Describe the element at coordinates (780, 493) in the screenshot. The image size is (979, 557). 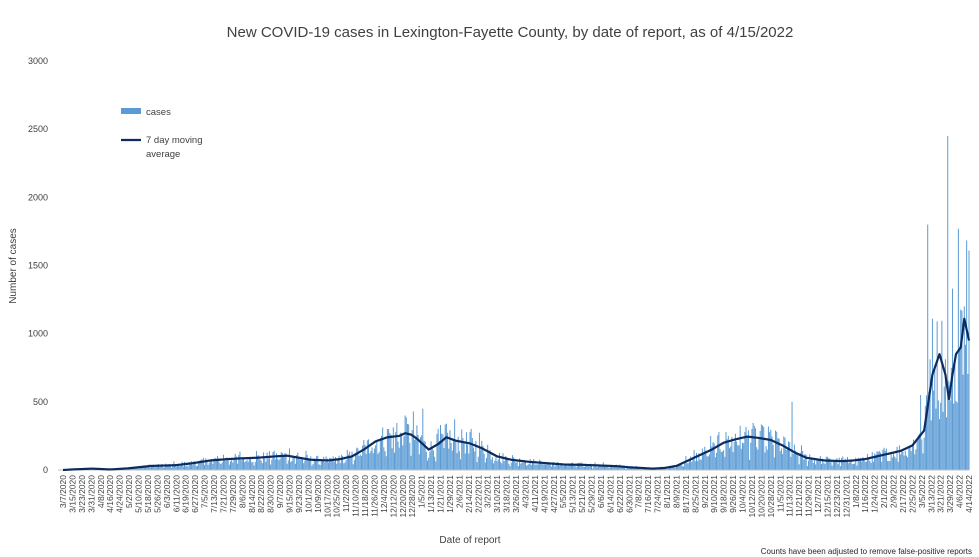
I see `x-tick-label: 11/5/2021` at that location.